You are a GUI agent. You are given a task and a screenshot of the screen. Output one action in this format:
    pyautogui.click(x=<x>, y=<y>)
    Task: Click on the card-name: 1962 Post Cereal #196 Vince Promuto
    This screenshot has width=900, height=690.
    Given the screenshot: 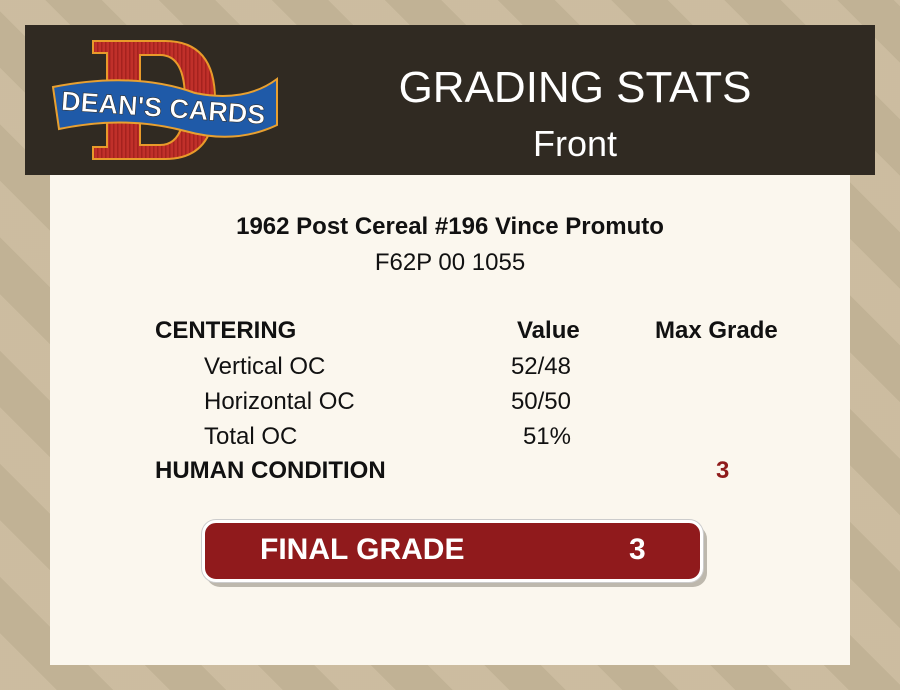 What is the action you would take?
    pyautogui.click(x=450, y=226)
    